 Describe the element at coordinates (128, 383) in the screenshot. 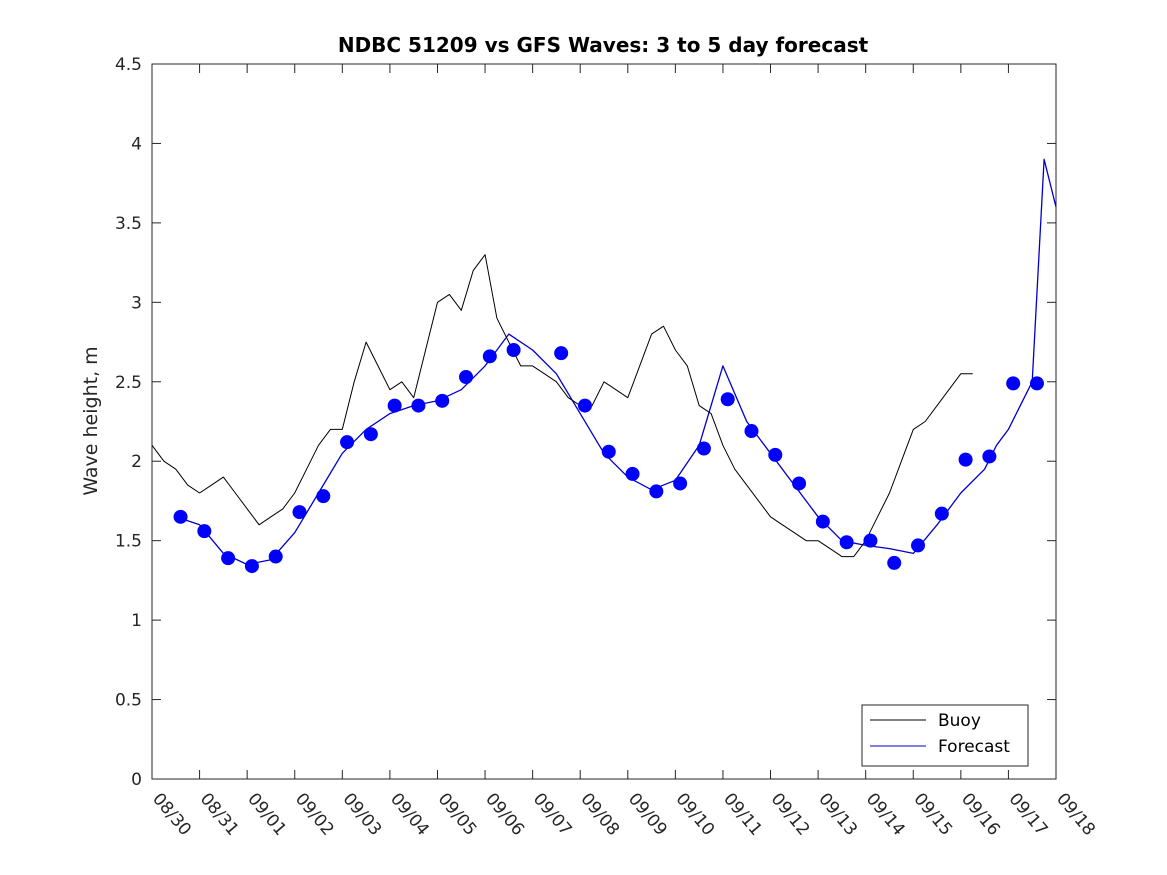

I see `y-tick-label: 2.5` at that location.